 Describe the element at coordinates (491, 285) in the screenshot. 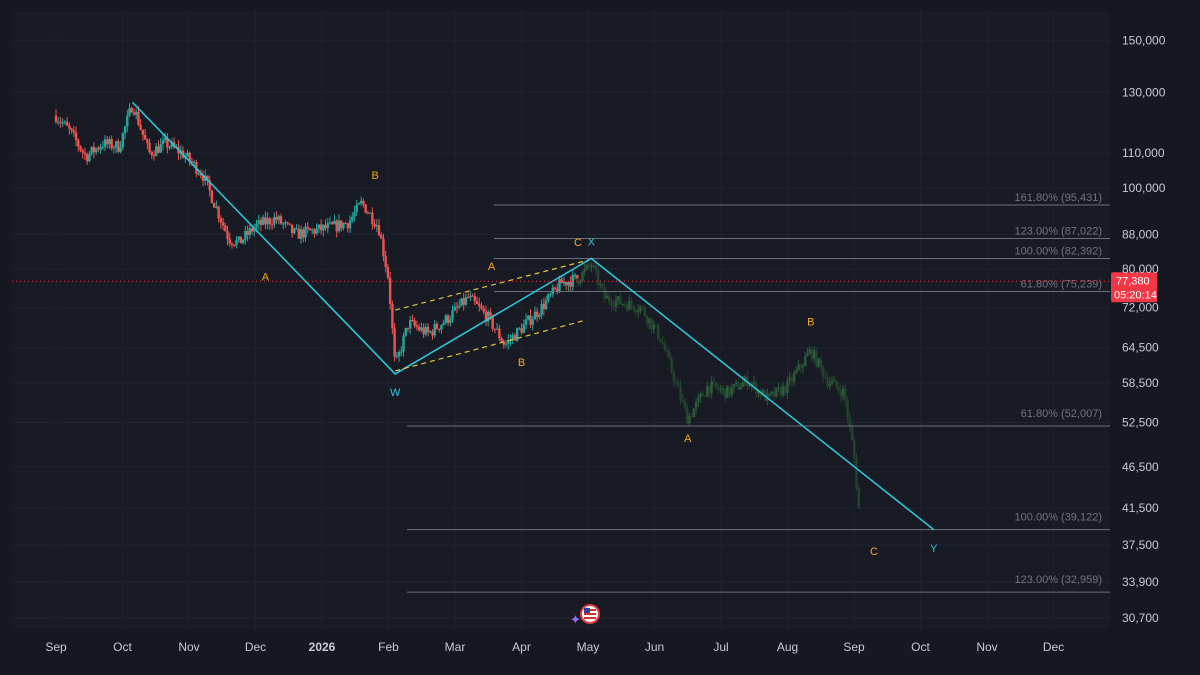

I see `channel-upper` at that location.